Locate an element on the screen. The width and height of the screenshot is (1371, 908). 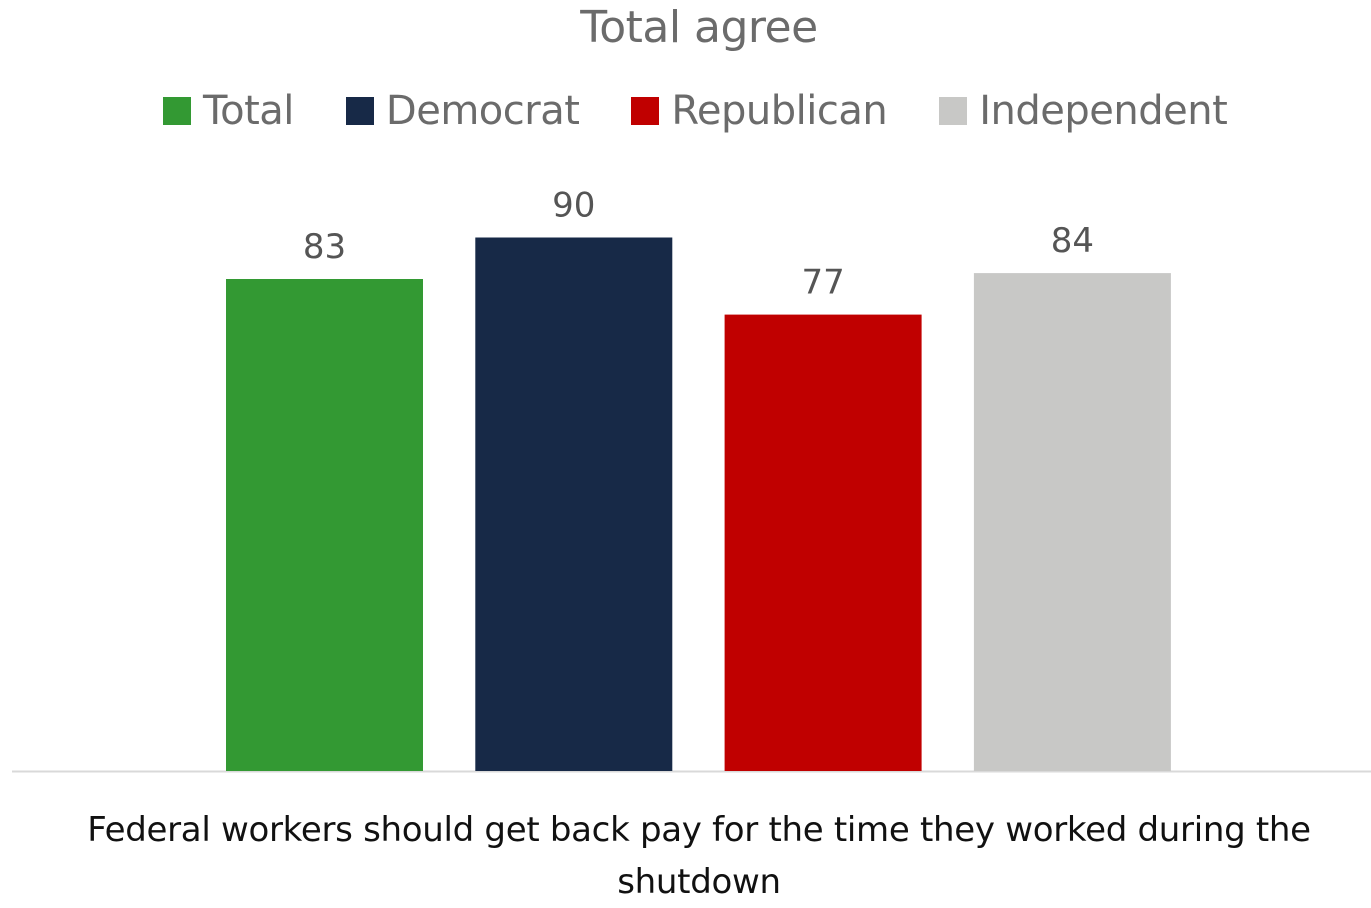
data-label-total: 83 is located at coordinates (324, 247).